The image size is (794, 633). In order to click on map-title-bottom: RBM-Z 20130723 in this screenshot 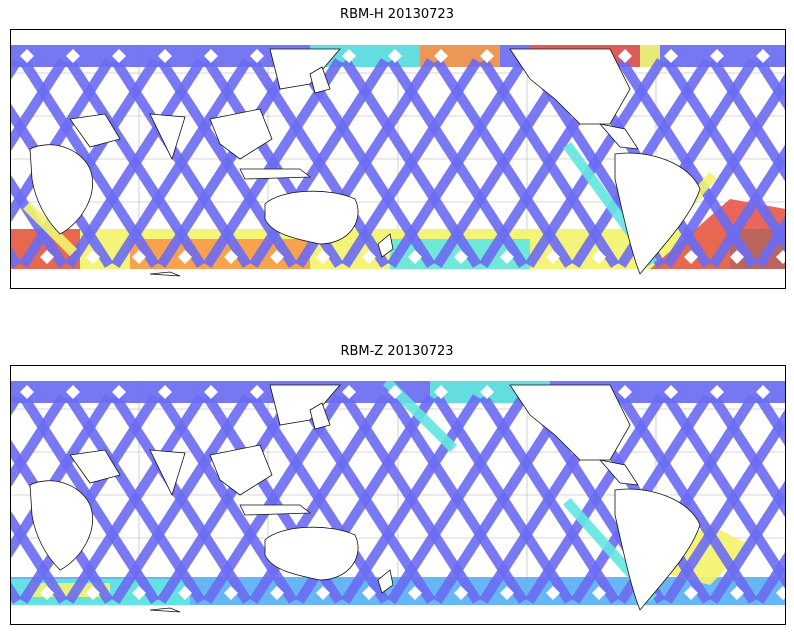, I will do `click(397, 351)`.